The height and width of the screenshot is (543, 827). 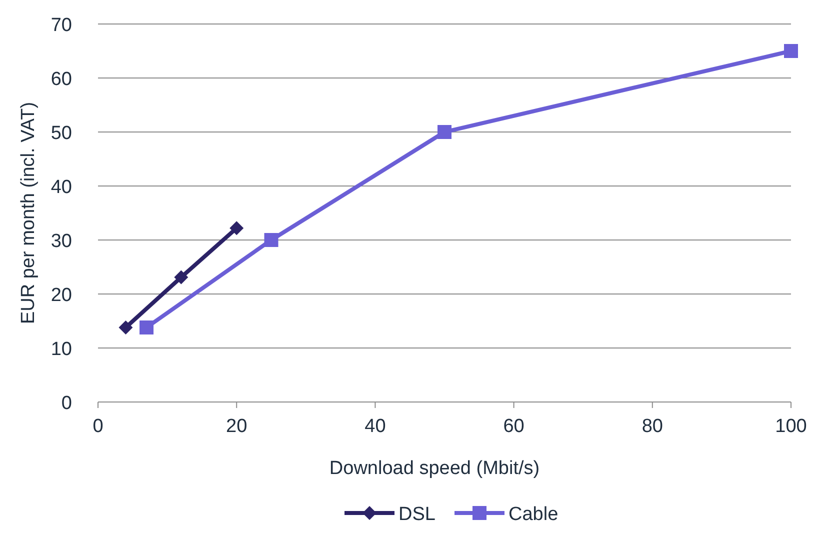 What do you see at coordinates (434, 468) in the screenshot?
I see `x-axis-title: Download speed (Mbit/s)` at bounding box center [434, 468].